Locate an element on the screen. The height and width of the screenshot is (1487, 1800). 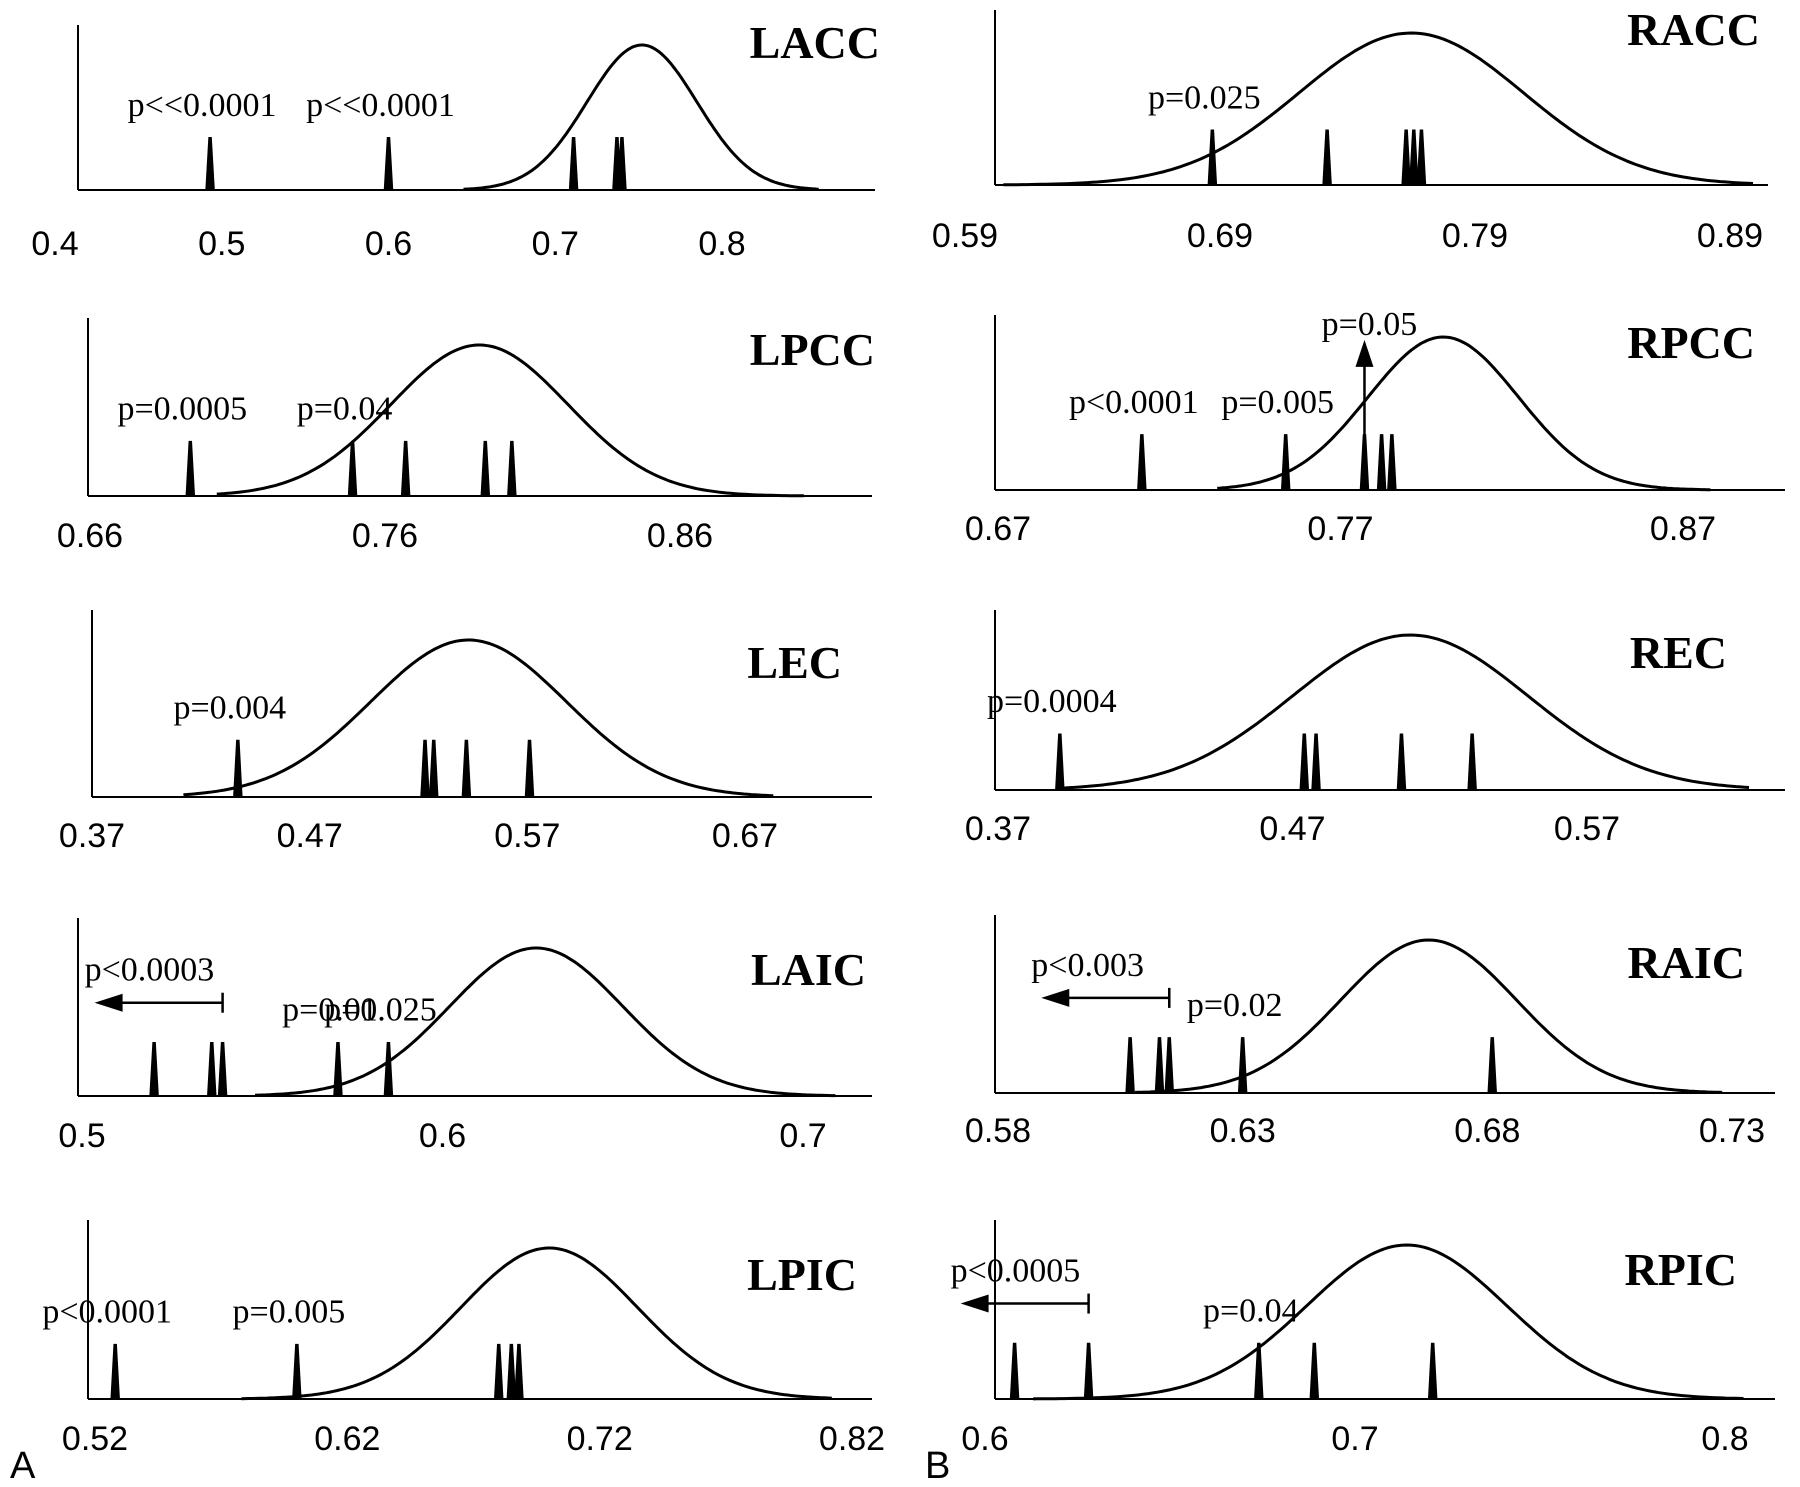
tick-label-lec-4: 0.67 is located at coordinates (745, 836).